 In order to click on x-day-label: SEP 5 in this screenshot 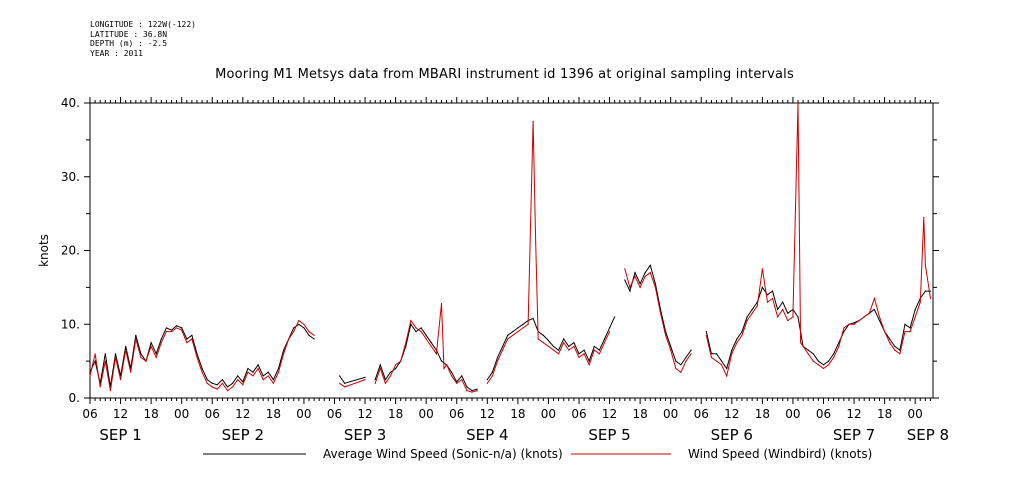, I will do `click(609, 435)`.